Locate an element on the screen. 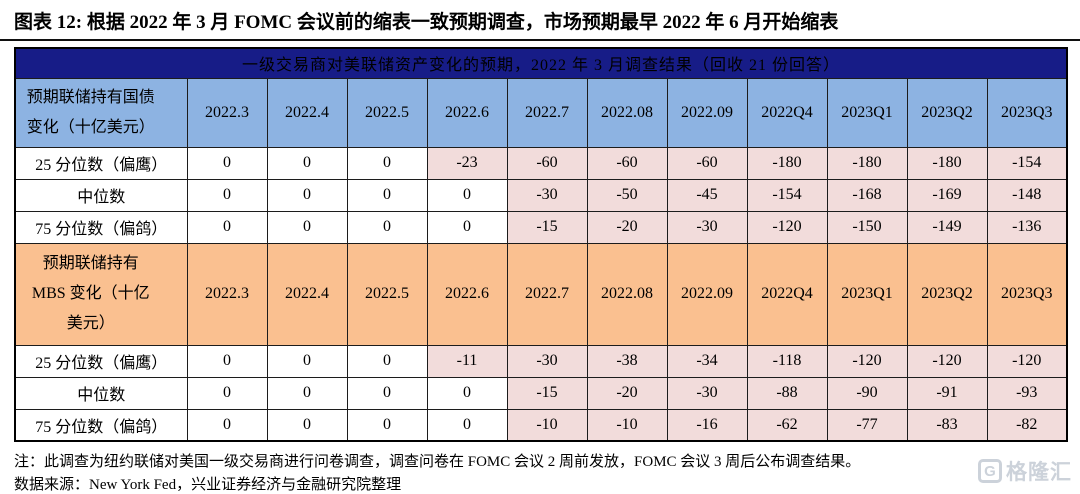  column-header: 2022Q4 is located at coordinates (787, 294).